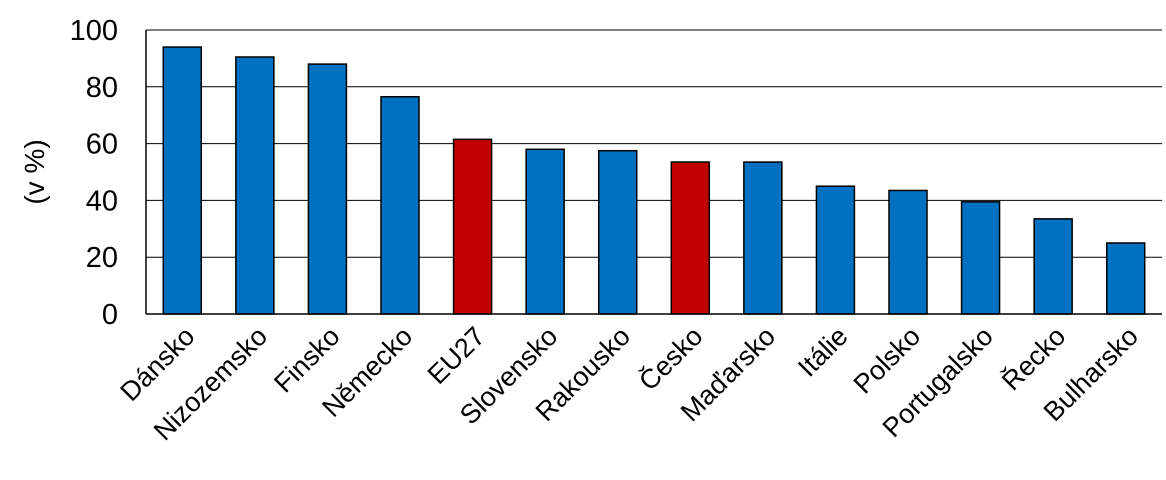 The width and height of the screenshot is (1166, 480). I want to click on y-tick-label-60: 60, so click(102, 145).